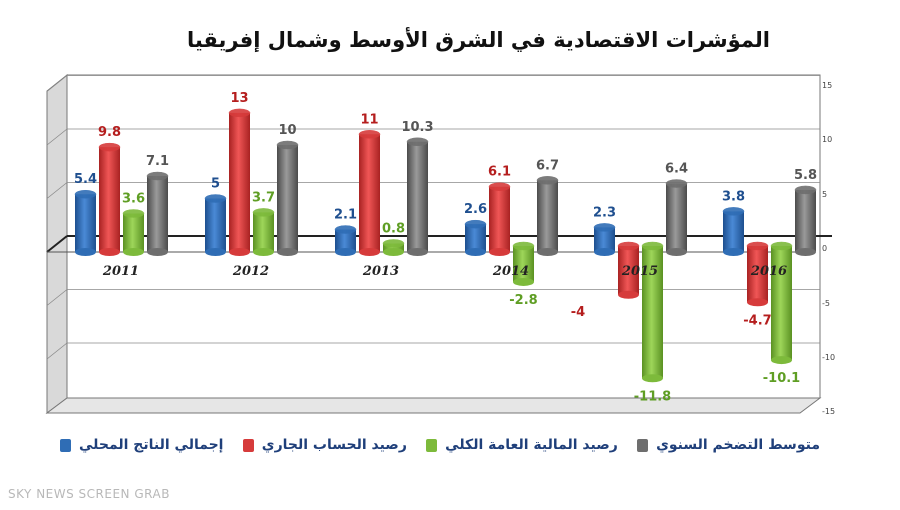 This screenshot has width=900, height=510. Describe the element at coordinates (334, 445) in the screenshot. I see `legend-label: رصيد الحساب الجاري` at that location.